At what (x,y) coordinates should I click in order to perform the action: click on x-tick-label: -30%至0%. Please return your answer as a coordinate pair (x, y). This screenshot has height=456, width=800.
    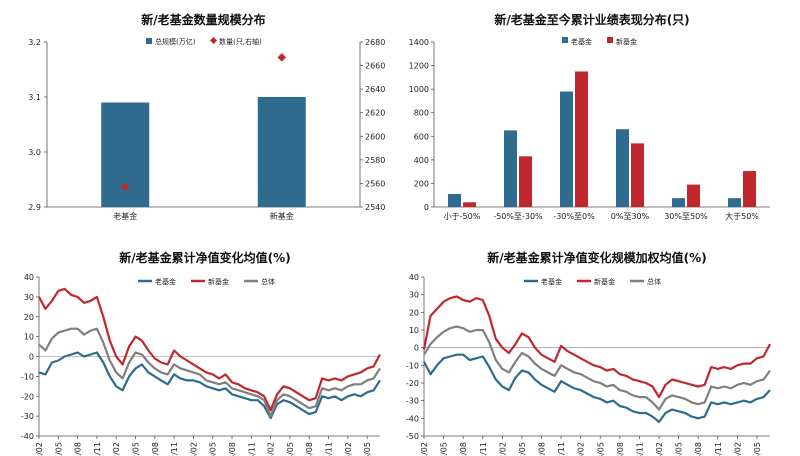
    Looking at the image, I should click on (574, 216).